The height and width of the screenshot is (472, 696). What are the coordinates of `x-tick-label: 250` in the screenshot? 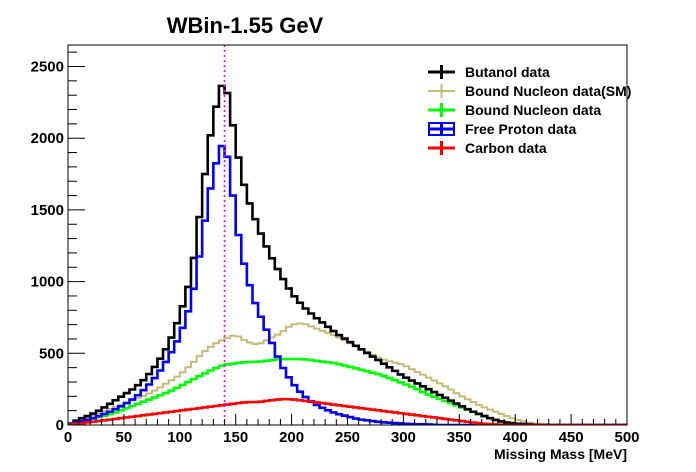 It's located at (347, 437).